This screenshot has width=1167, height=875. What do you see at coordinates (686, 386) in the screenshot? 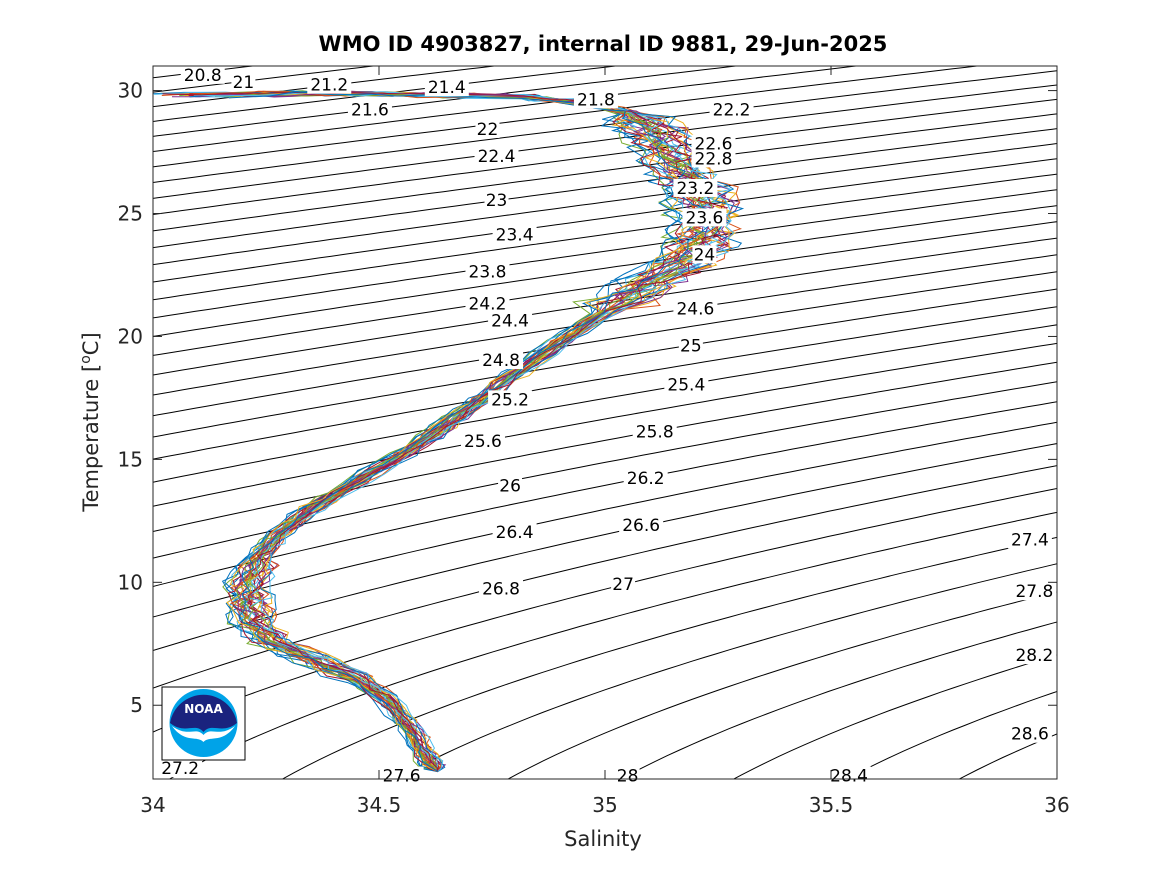
I see `contour-label: 25.4` at bounding box center [686, 386].